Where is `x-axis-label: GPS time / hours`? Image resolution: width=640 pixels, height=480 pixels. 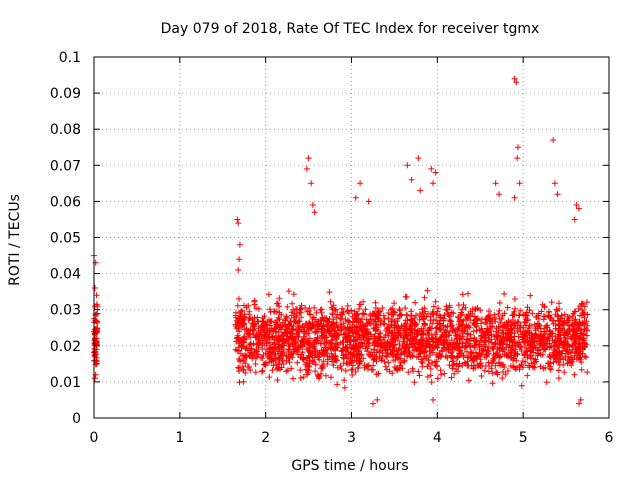
x-axis-label: GPS time / hours is located at coordinates (349, 466).